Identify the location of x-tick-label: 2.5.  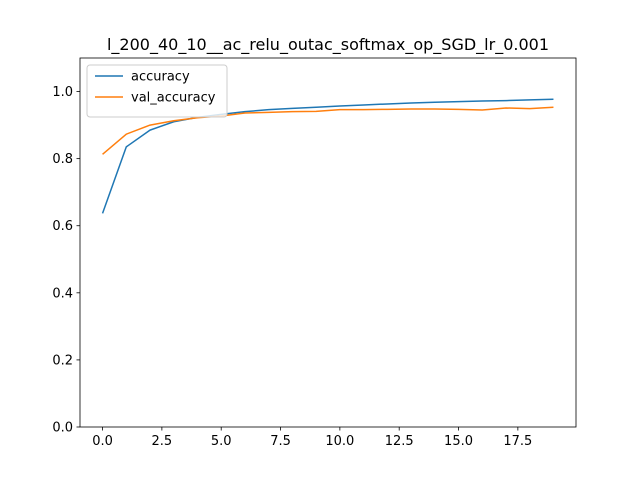
(162, 441).